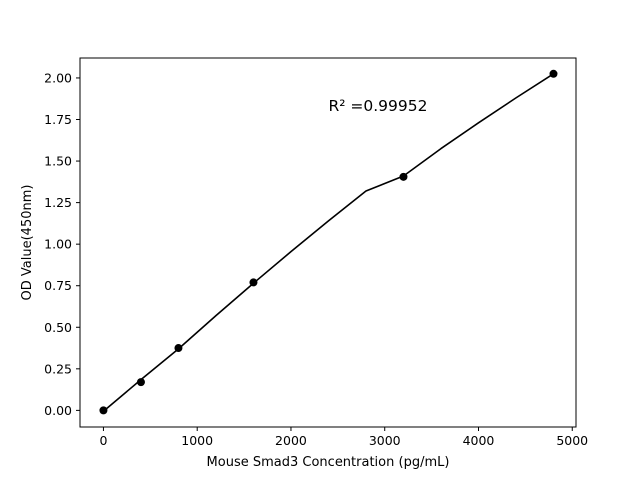 The image size is (640, 480). I want to click on y-tick-label: 0.75, so click(58, 285).